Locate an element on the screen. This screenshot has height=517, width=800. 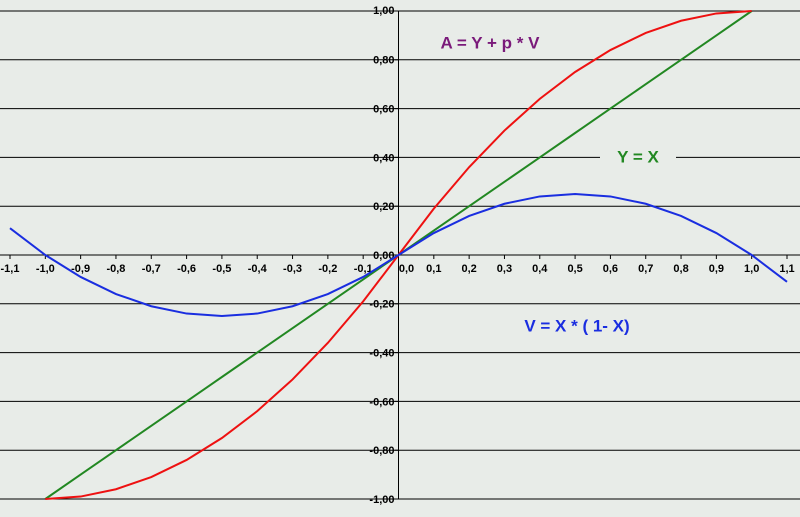
x-tick-label: 0,8 is located at coordinates (680, 269).